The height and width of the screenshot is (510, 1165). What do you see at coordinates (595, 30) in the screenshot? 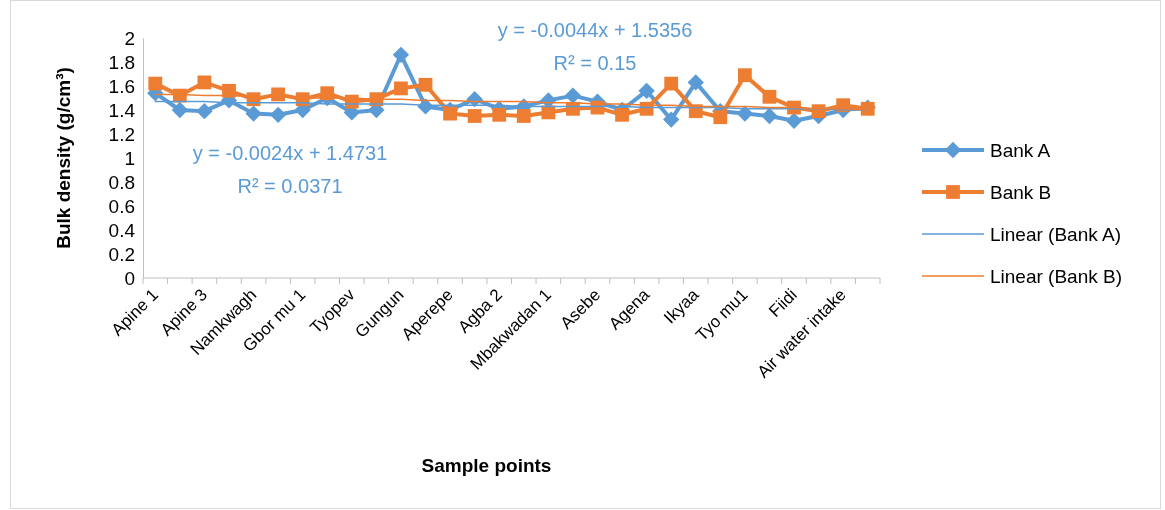
I see `annotation: y = -0.0044x + 1.5356` at bounding box center [595, 30].